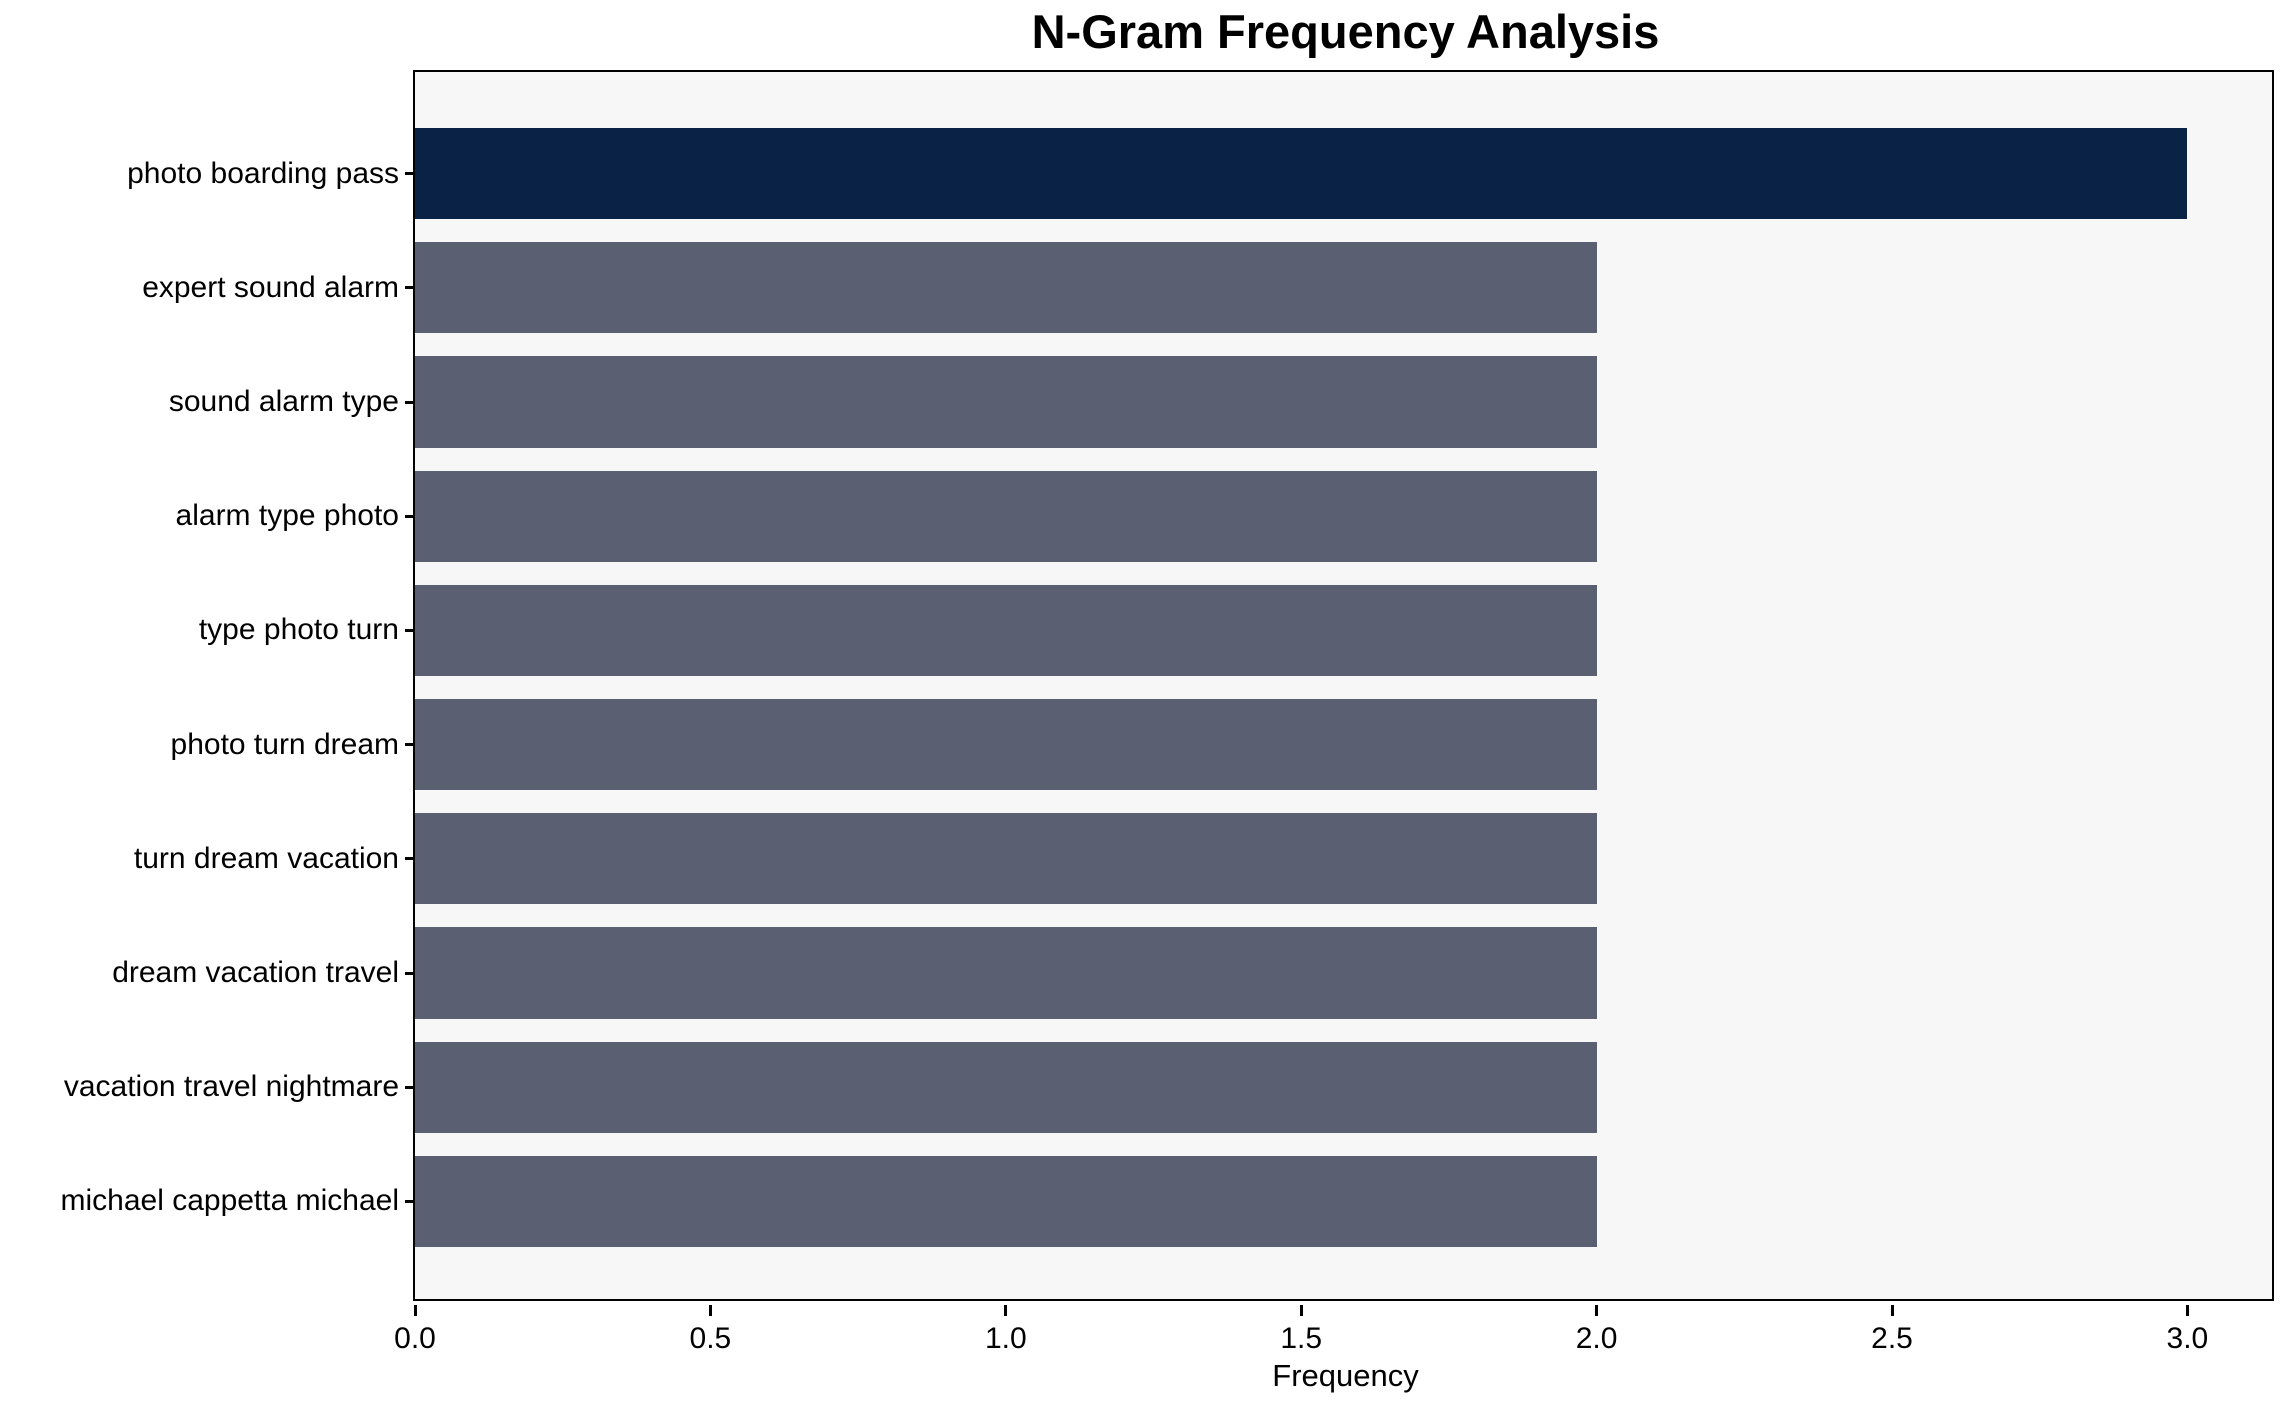 The image size is (2296, 1414). What do you see at coordinates (1006, 1201) in the screenshot?
I see `bar-michael-cappetta-michael` at bounding box center [1006, 1201].